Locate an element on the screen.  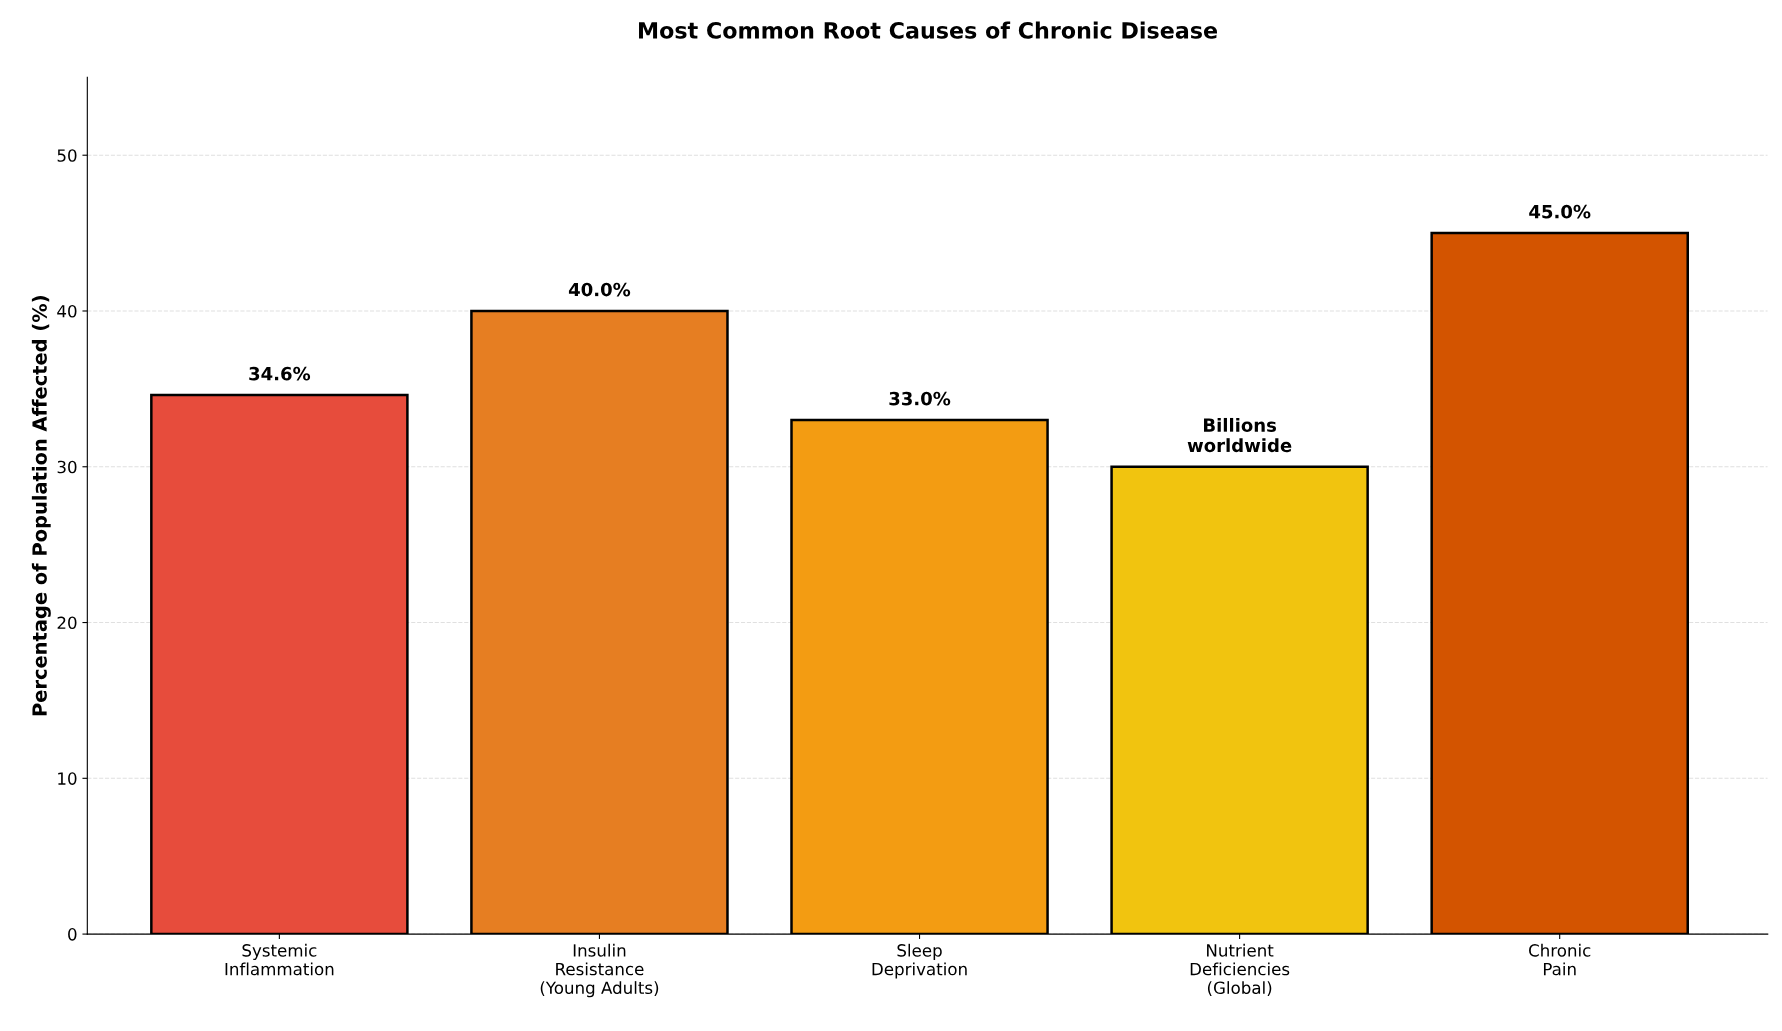
data-label: 45.0% is located at coordinates (1560, 211).